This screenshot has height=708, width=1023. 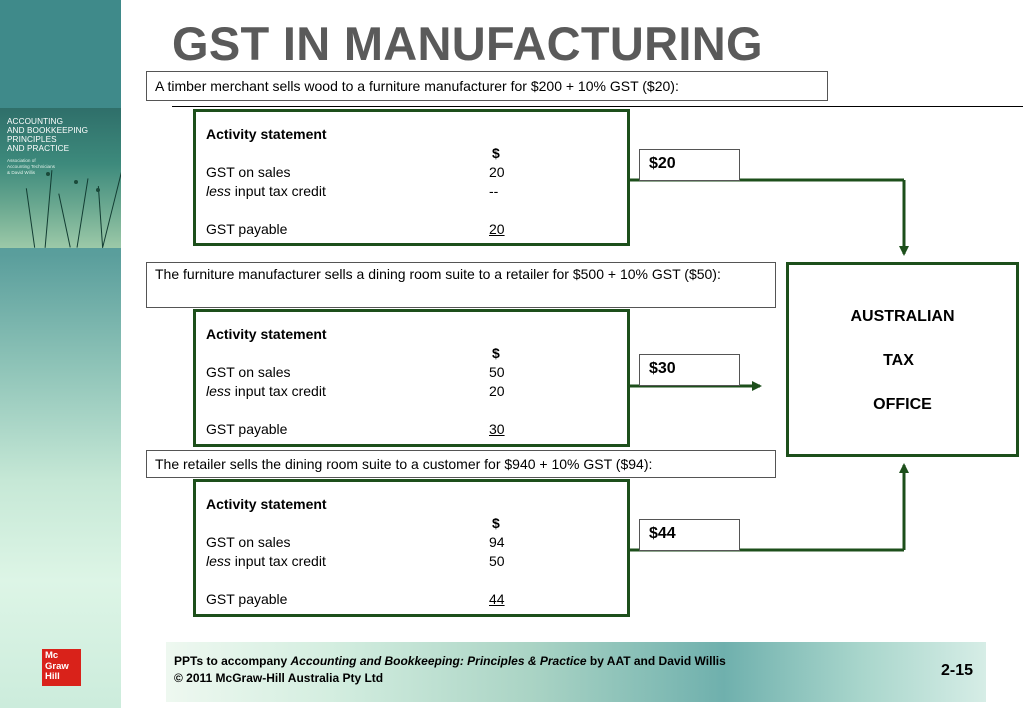 What do you see at coordinates (467, 43) in the screenshot?
I see `slide-title: GST IN MANUFACTURING` at bounding box center [467, 43].